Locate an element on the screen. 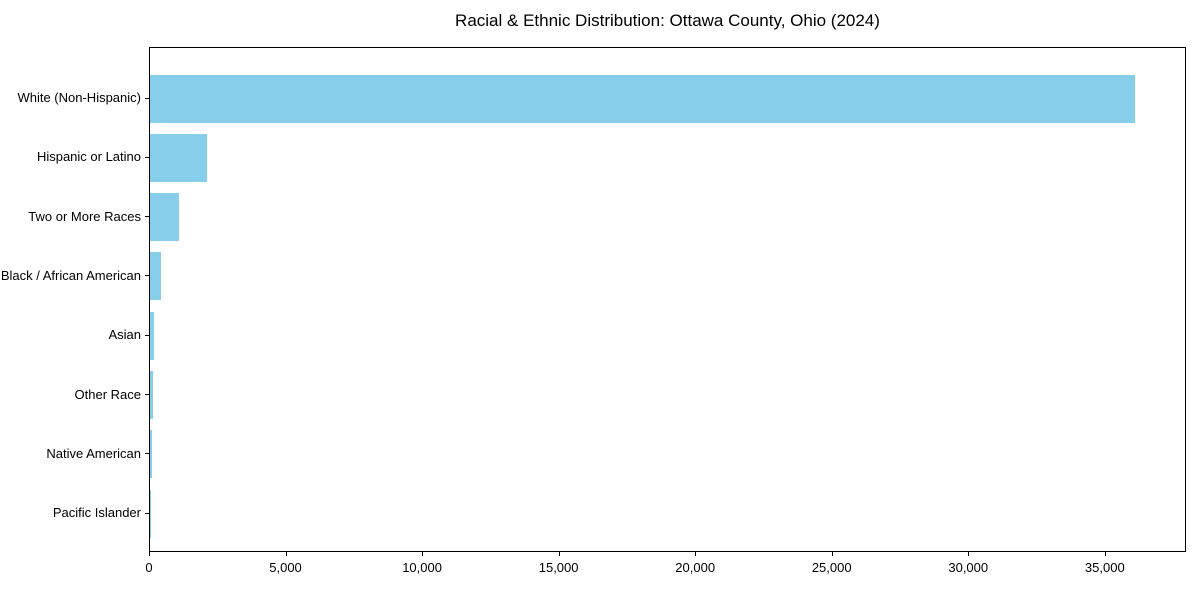 The width and height of the screenshot is (1200, 600). y-tick-label: Hispanic or Latino is located at coordinates (88, 157).